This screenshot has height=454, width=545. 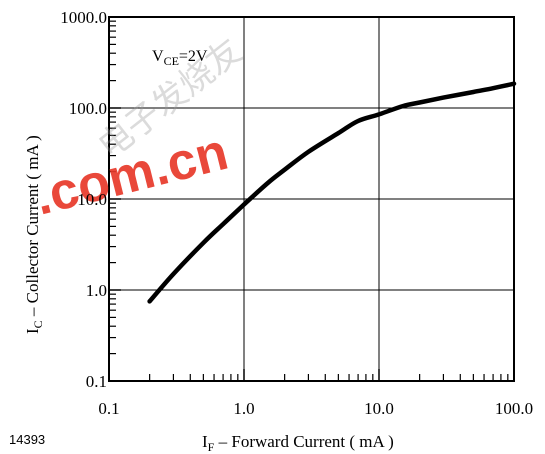 What do you see at coordinates (27, 439) in the screenshot?
I see `figure-id: 14393` at bounding box center [27, 439].